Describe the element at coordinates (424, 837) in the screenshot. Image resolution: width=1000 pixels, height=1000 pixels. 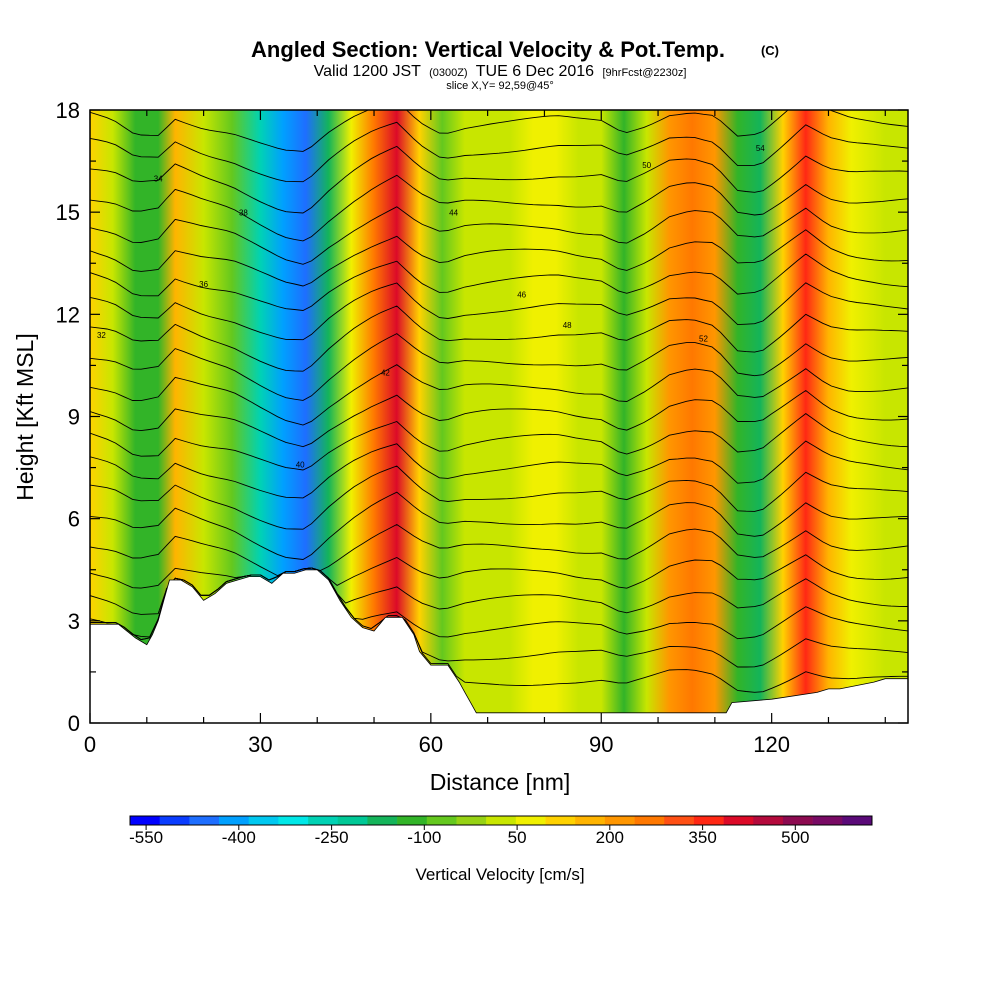
I see `colorbar-label: -100` at that location.